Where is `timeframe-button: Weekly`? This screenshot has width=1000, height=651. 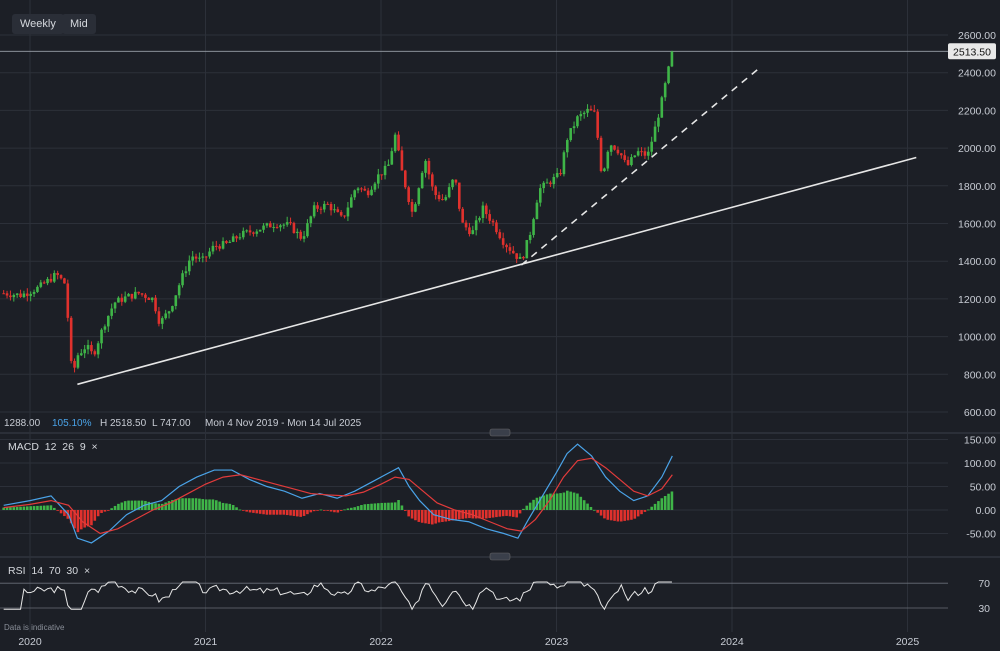
timeframe-button: Weekly is located at coordinates (38, 24).